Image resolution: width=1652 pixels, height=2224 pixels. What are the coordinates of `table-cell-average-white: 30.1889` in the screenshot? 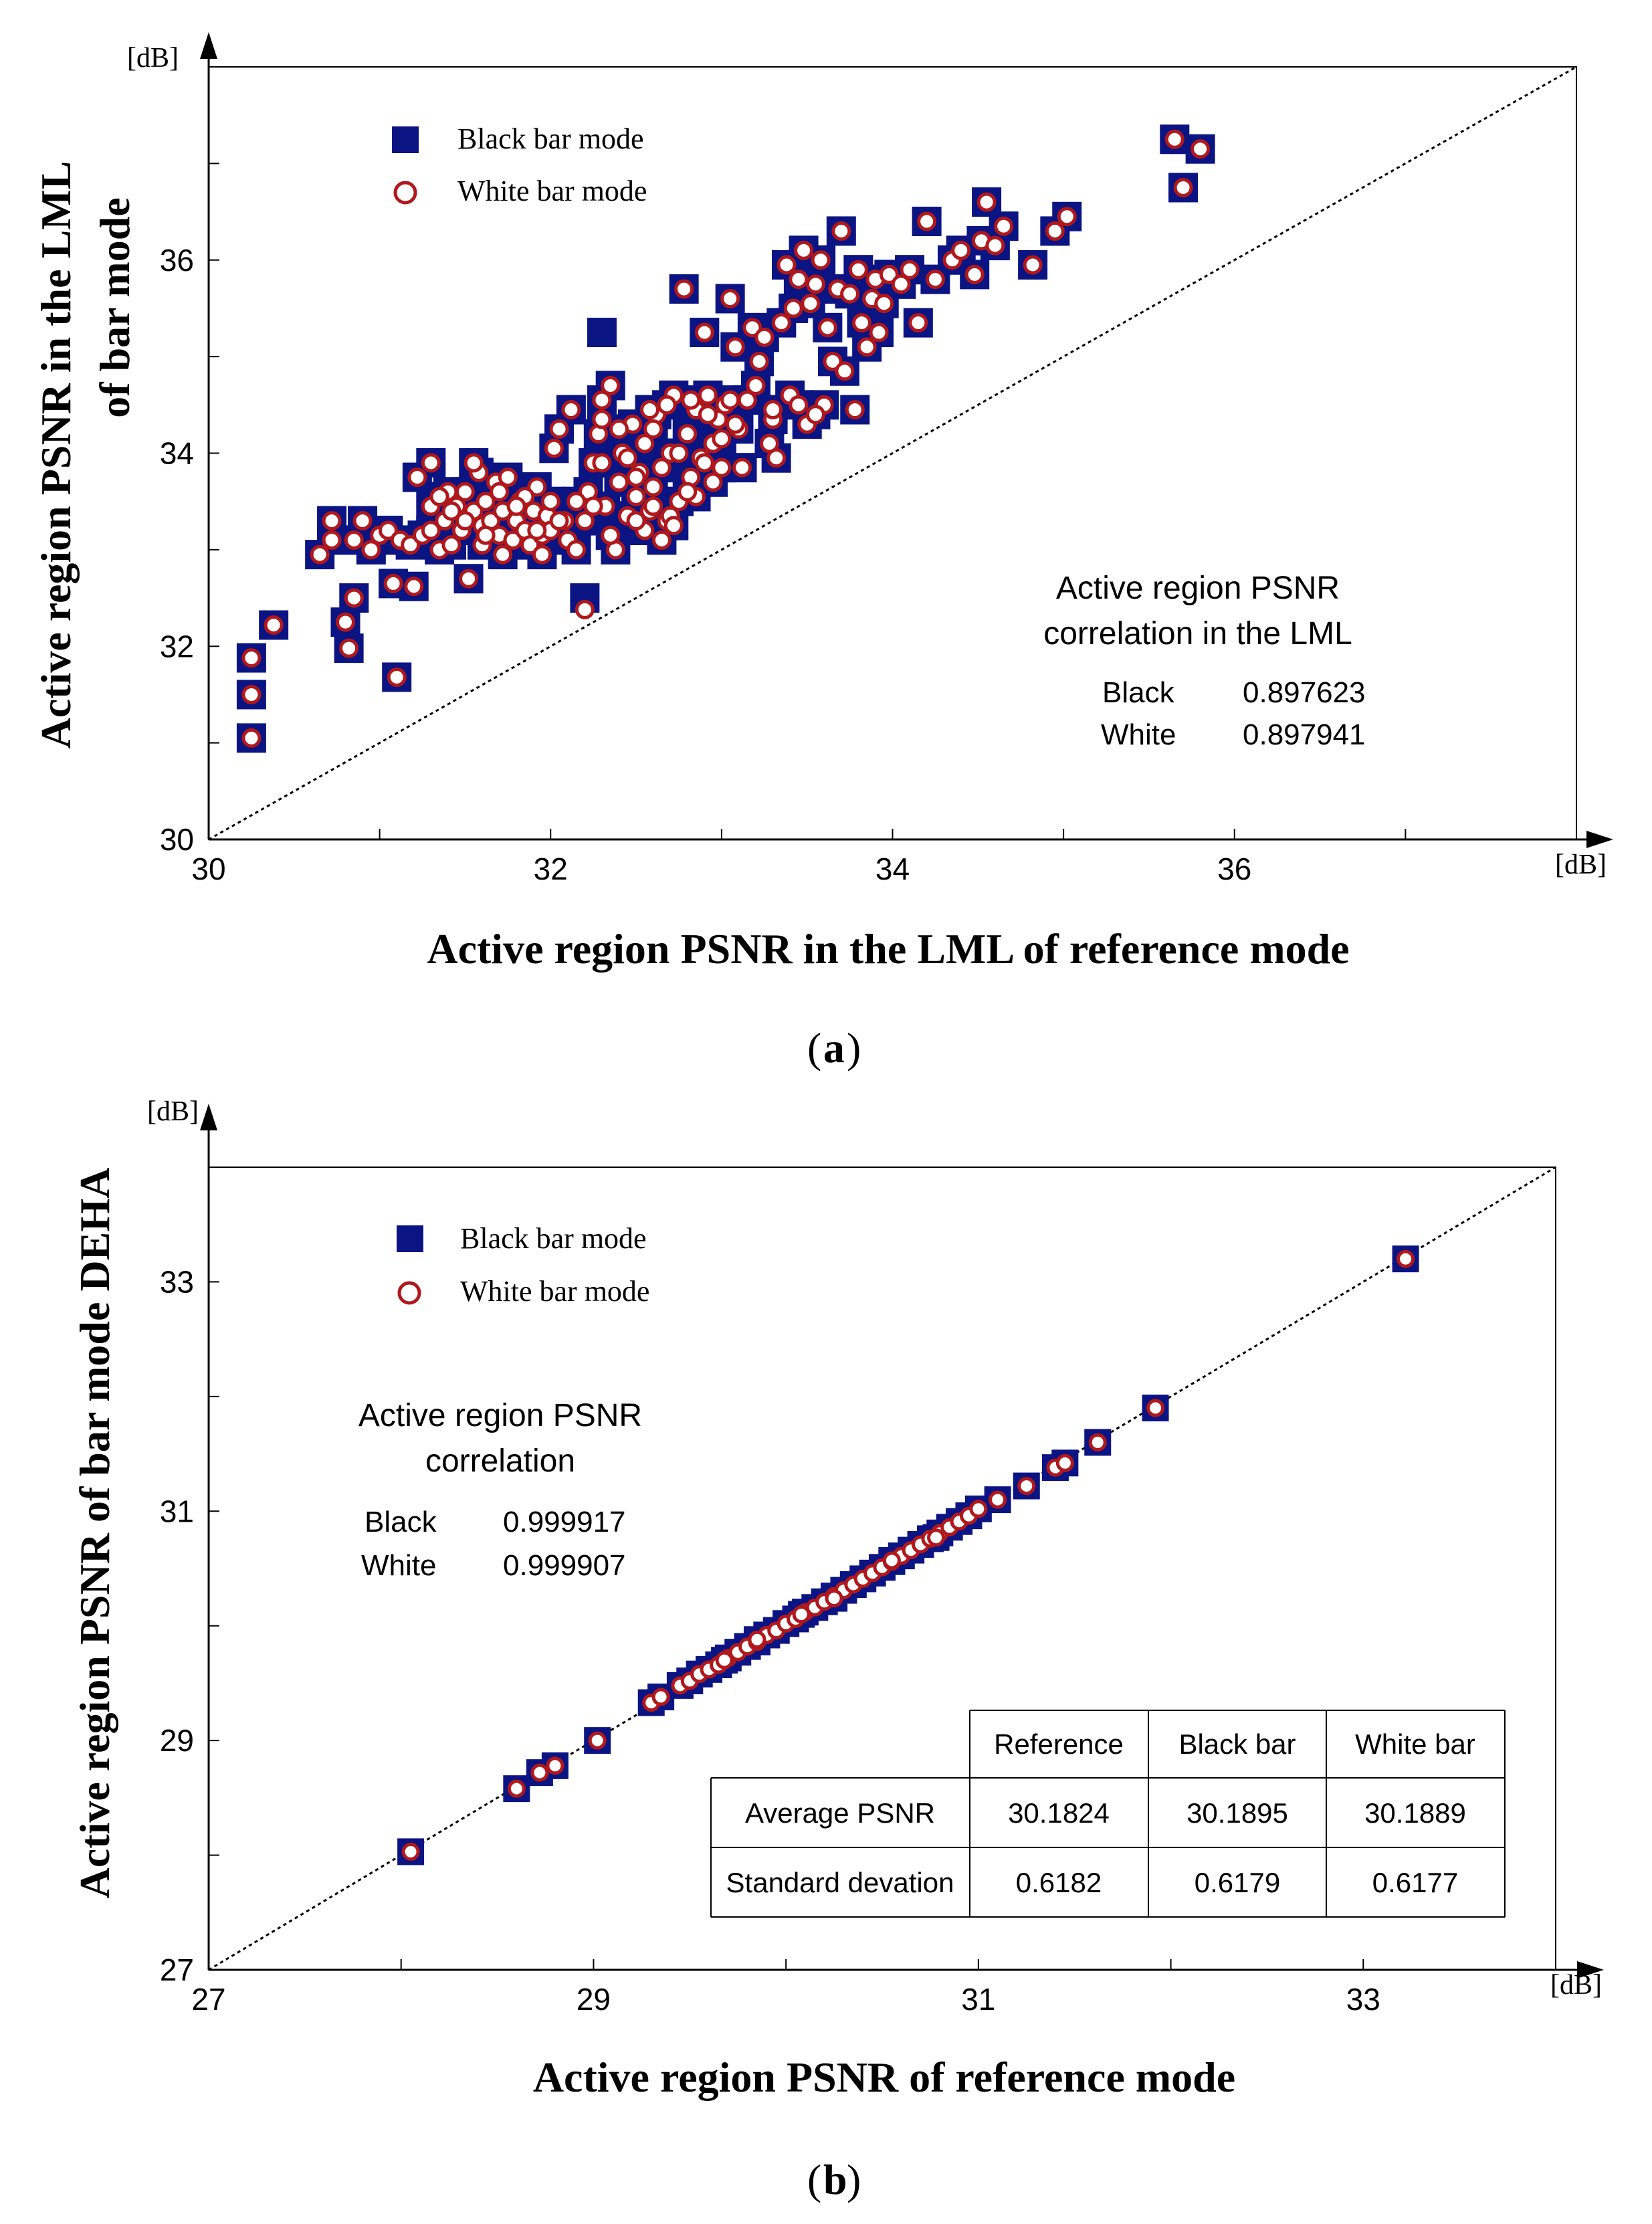 It's located at (1415, 1813).